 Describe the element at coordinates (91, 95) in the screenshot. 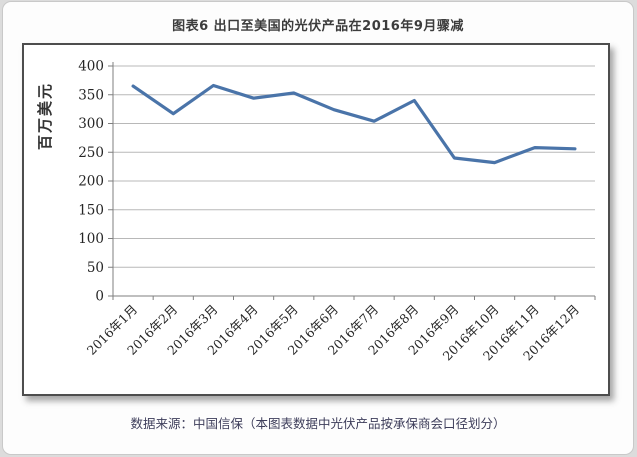

I see `svg-text: 350` at that location.